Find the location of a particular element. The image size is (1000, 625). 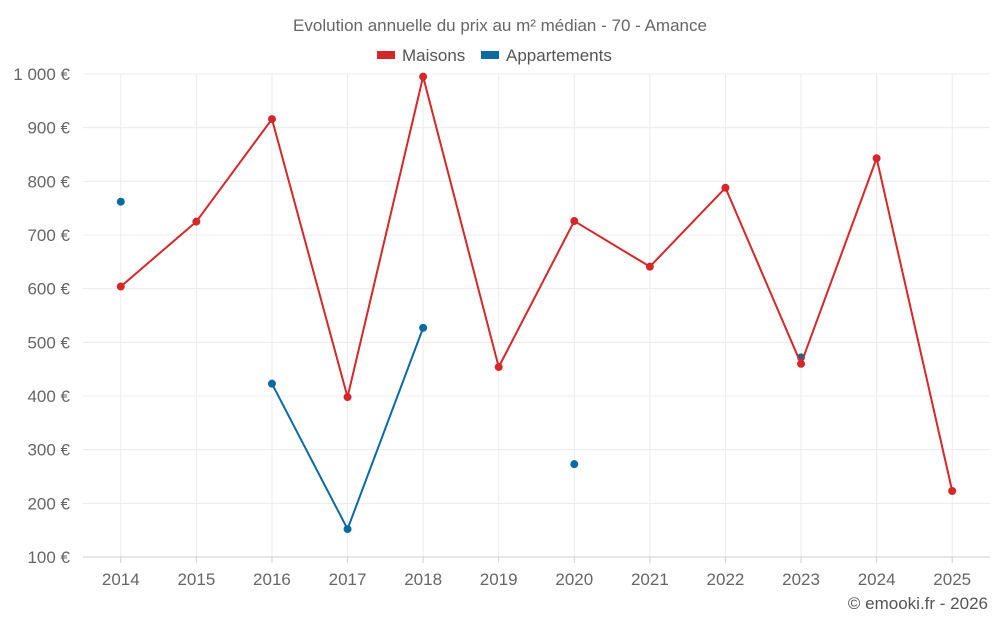

x-tick-label: 2021 is located at coordinates (650, 579).